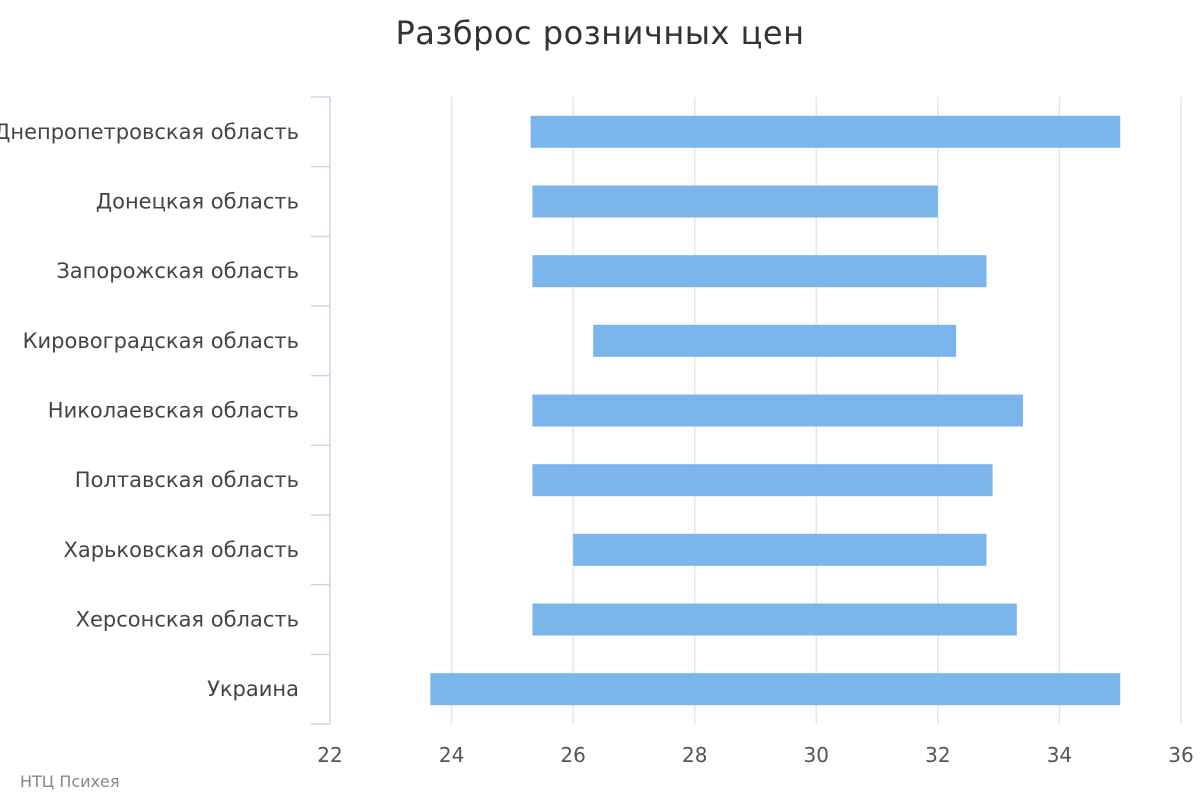  Describe the element at coordinates (1180, 755) in the screenshot. I see `x-tick-label: 36` at that location.